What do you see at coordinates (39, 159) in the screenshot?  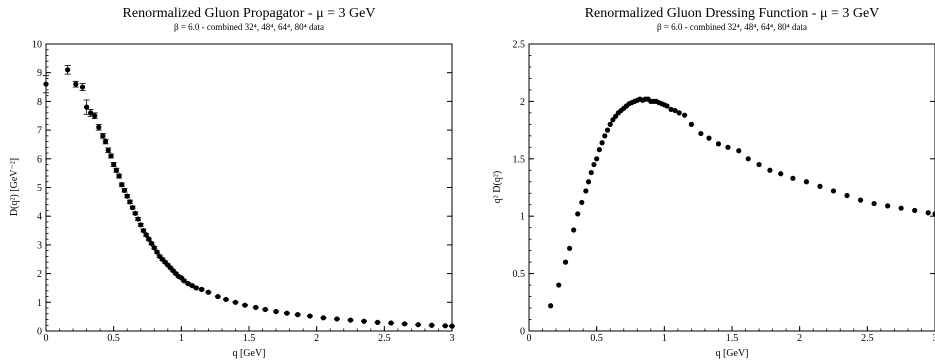 I see `chart-left-y-tick-label: 6` at bounding box center [39, 159].